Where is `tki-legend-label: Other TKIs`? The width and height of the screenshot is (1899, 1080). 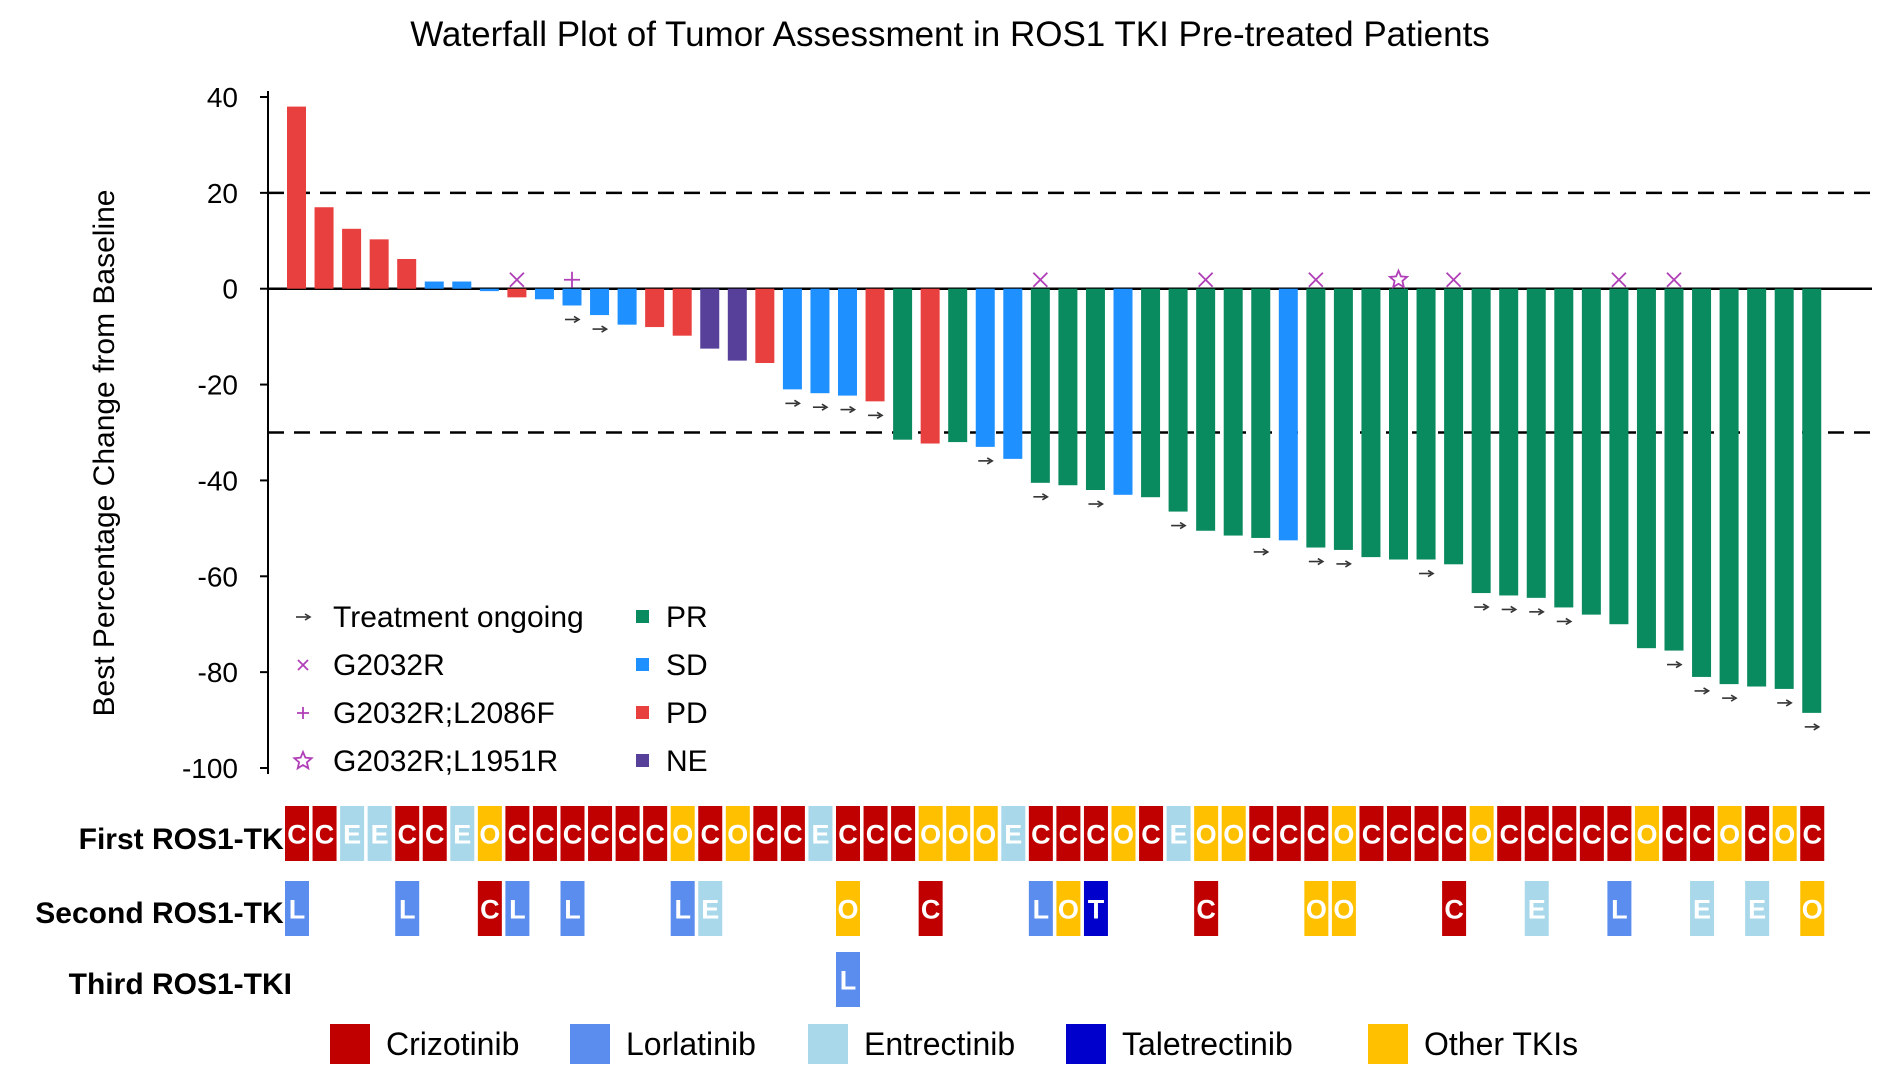
tki-legend-label: Other TKIs is located at coordinates (1501, 1044).